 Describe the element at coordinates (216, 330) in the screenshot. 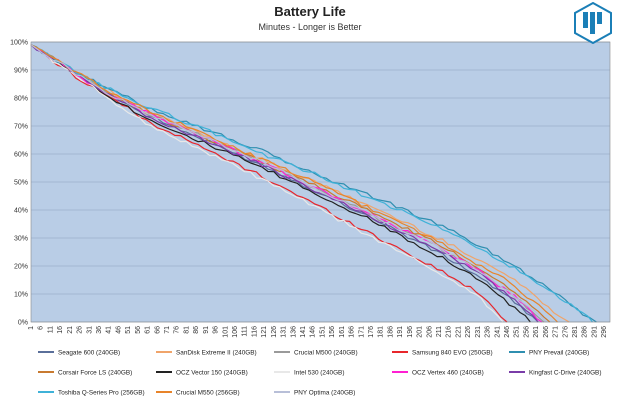

I see `x-tick-label: 96` at that location.